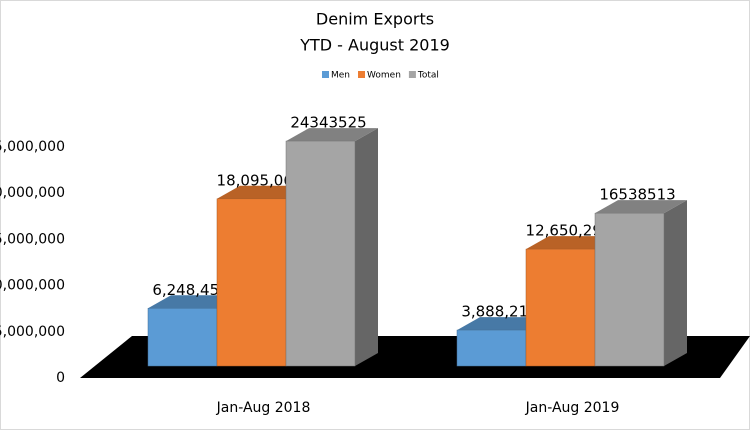 This screenshot has width=750, height=430. I want to click on value-label: 12,650,298, so click(569, 231).